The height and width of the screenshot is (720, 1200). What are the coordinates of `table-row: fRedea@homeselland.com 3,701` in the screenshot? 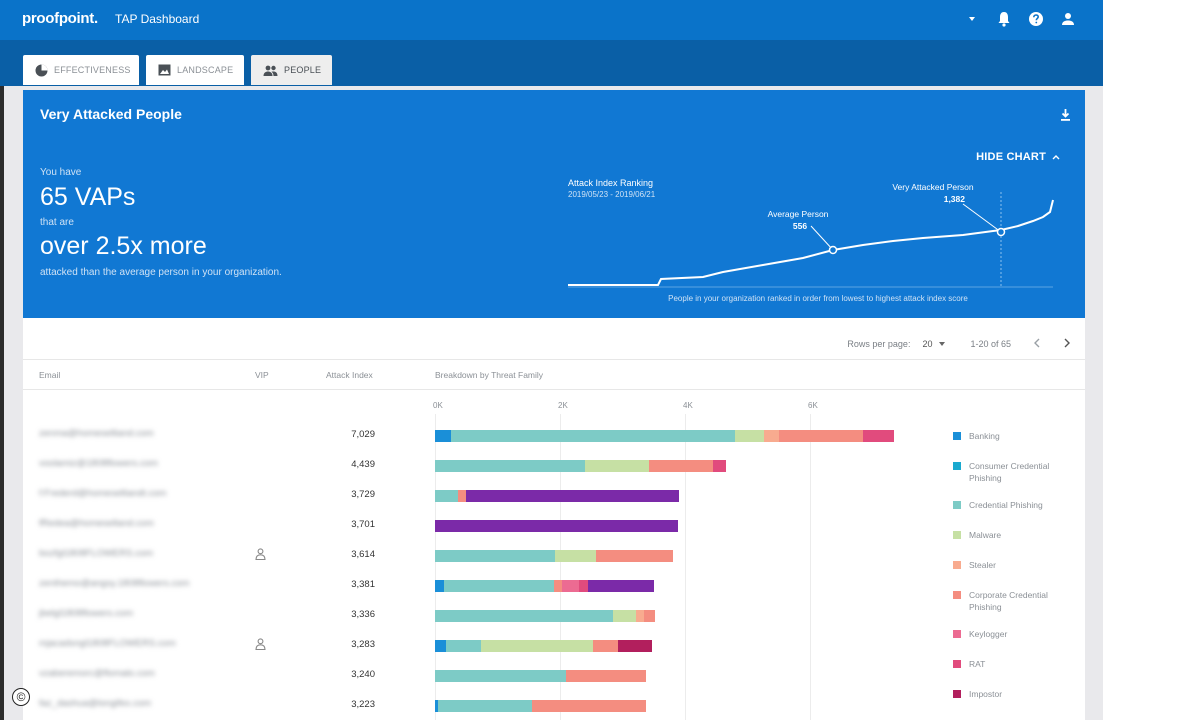 It's located at (483, 525).